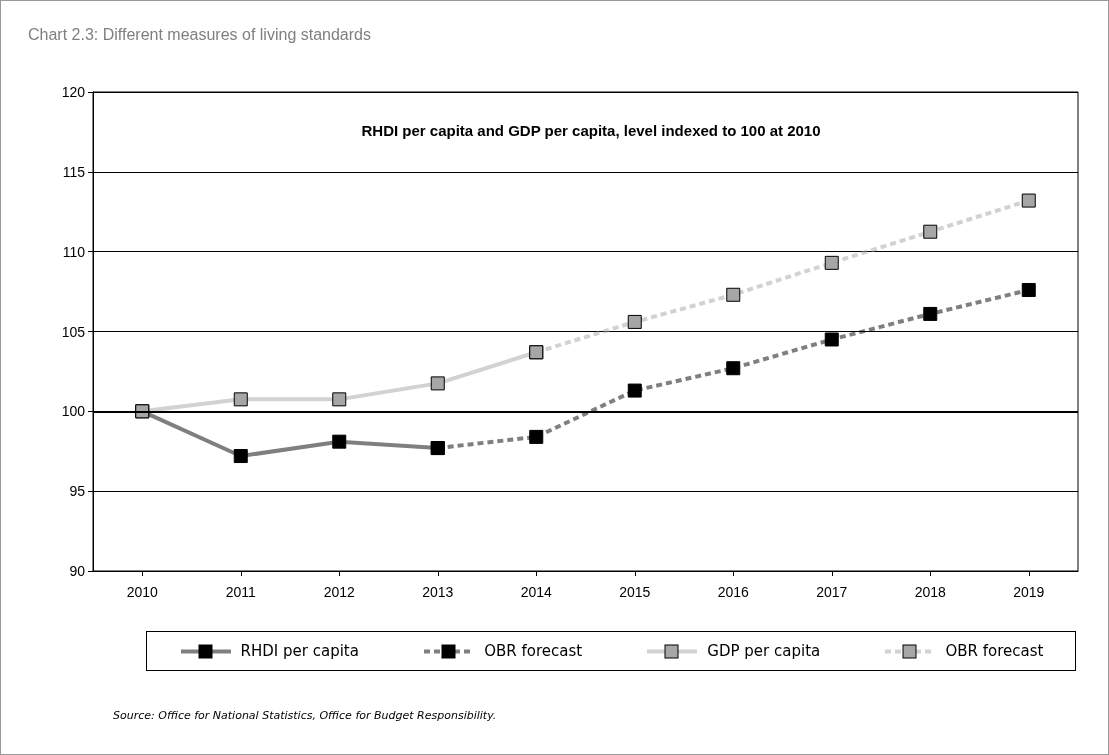 This screenshot has height=755, width=1109. Describe the element at coordinates (591, 130) in the screenshot. I see `text: RHDI per capita and GDP per capita, level indexed to 100 at 2010` at that location.